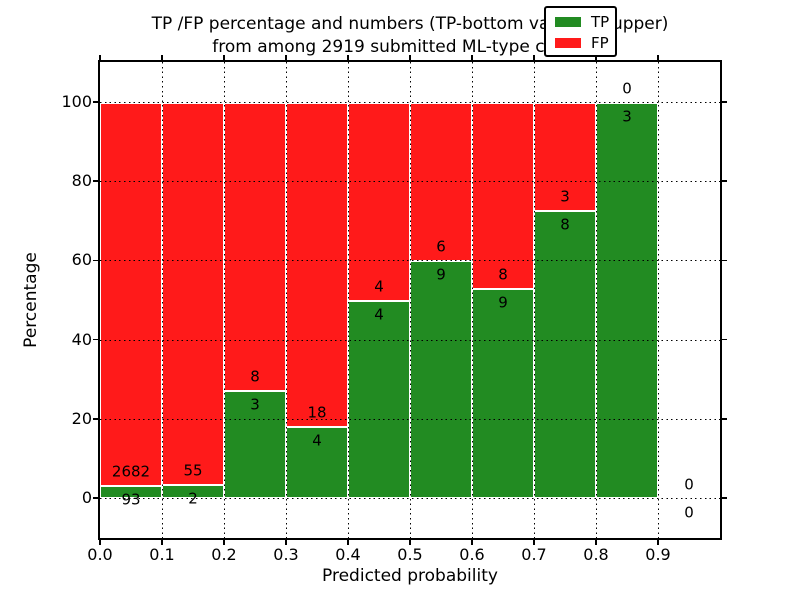 The image size is (800, 600). Describe the element at coordinates (81, 339) in the screenshot. I see `y-tick-label: 40` at that location.